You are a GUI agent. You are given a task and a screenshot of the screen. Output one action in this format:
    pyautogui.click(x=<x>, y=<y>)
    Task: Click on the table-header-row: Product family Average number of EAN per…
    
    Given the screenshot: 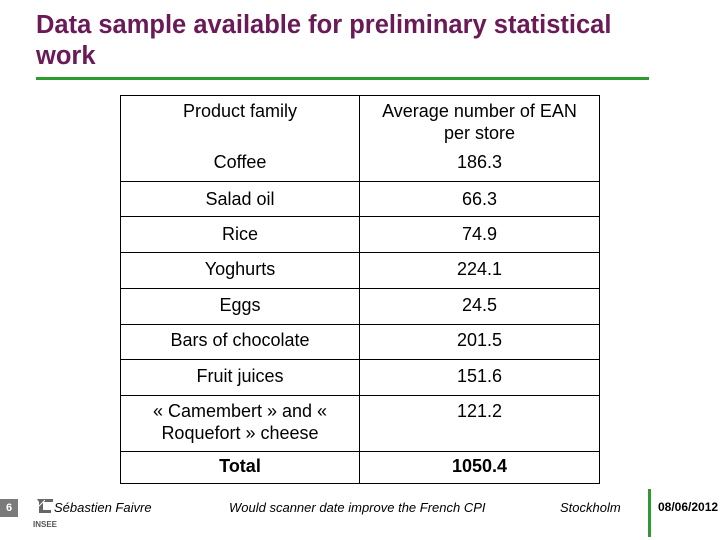 What is the action you would take?
    pyautogui.click(x=360, y=139)
    